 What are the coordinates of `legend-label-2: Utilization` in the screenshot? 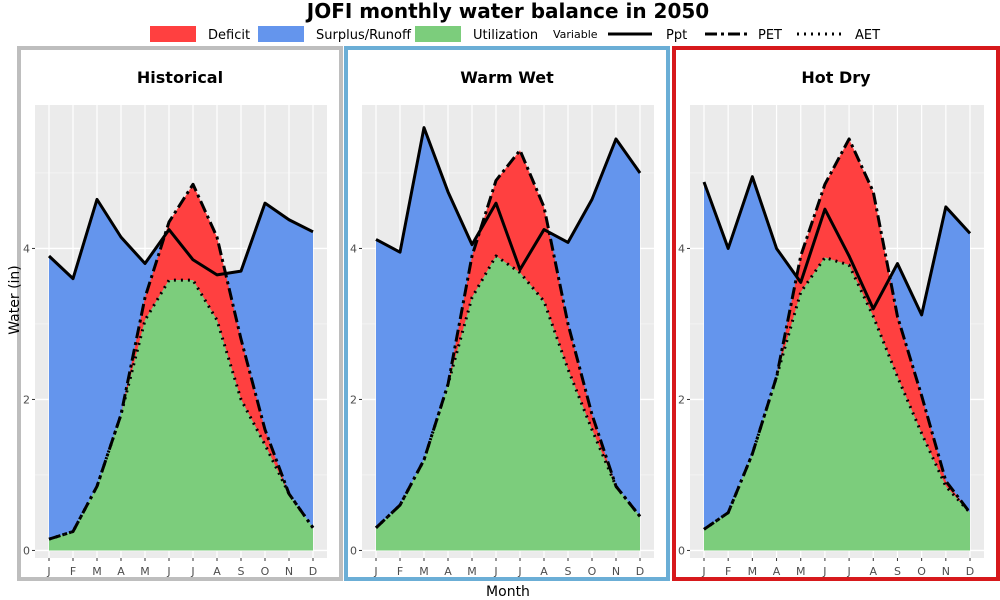 It's located at (505, 35).